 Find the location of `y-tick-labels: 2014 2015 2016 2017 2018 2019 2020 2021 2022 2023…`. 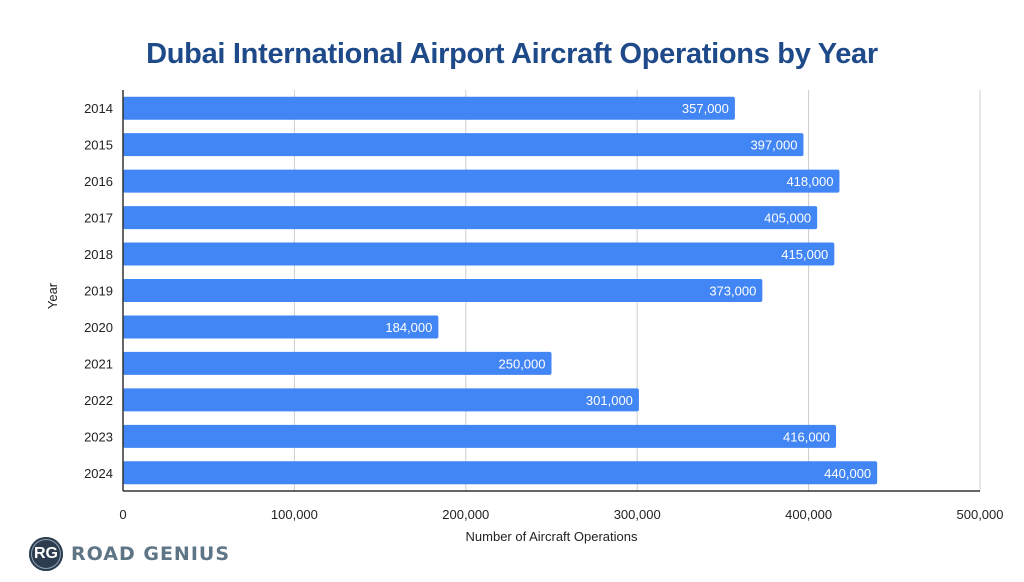

y-tick-labels: 2014 2015 2016 2017 2018 2019 2020 2021 2022 2023… is located at coordinates (98, 291).